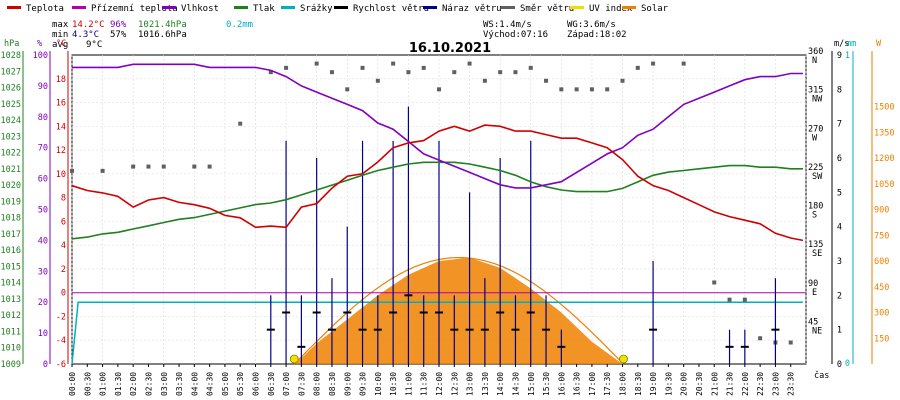 This screenshot has width=900, height=400. What do you see at coordinates (11, 170) in the screenshot?
I see `pressure-tick-7: 1021` at bounding box center [11, 170].